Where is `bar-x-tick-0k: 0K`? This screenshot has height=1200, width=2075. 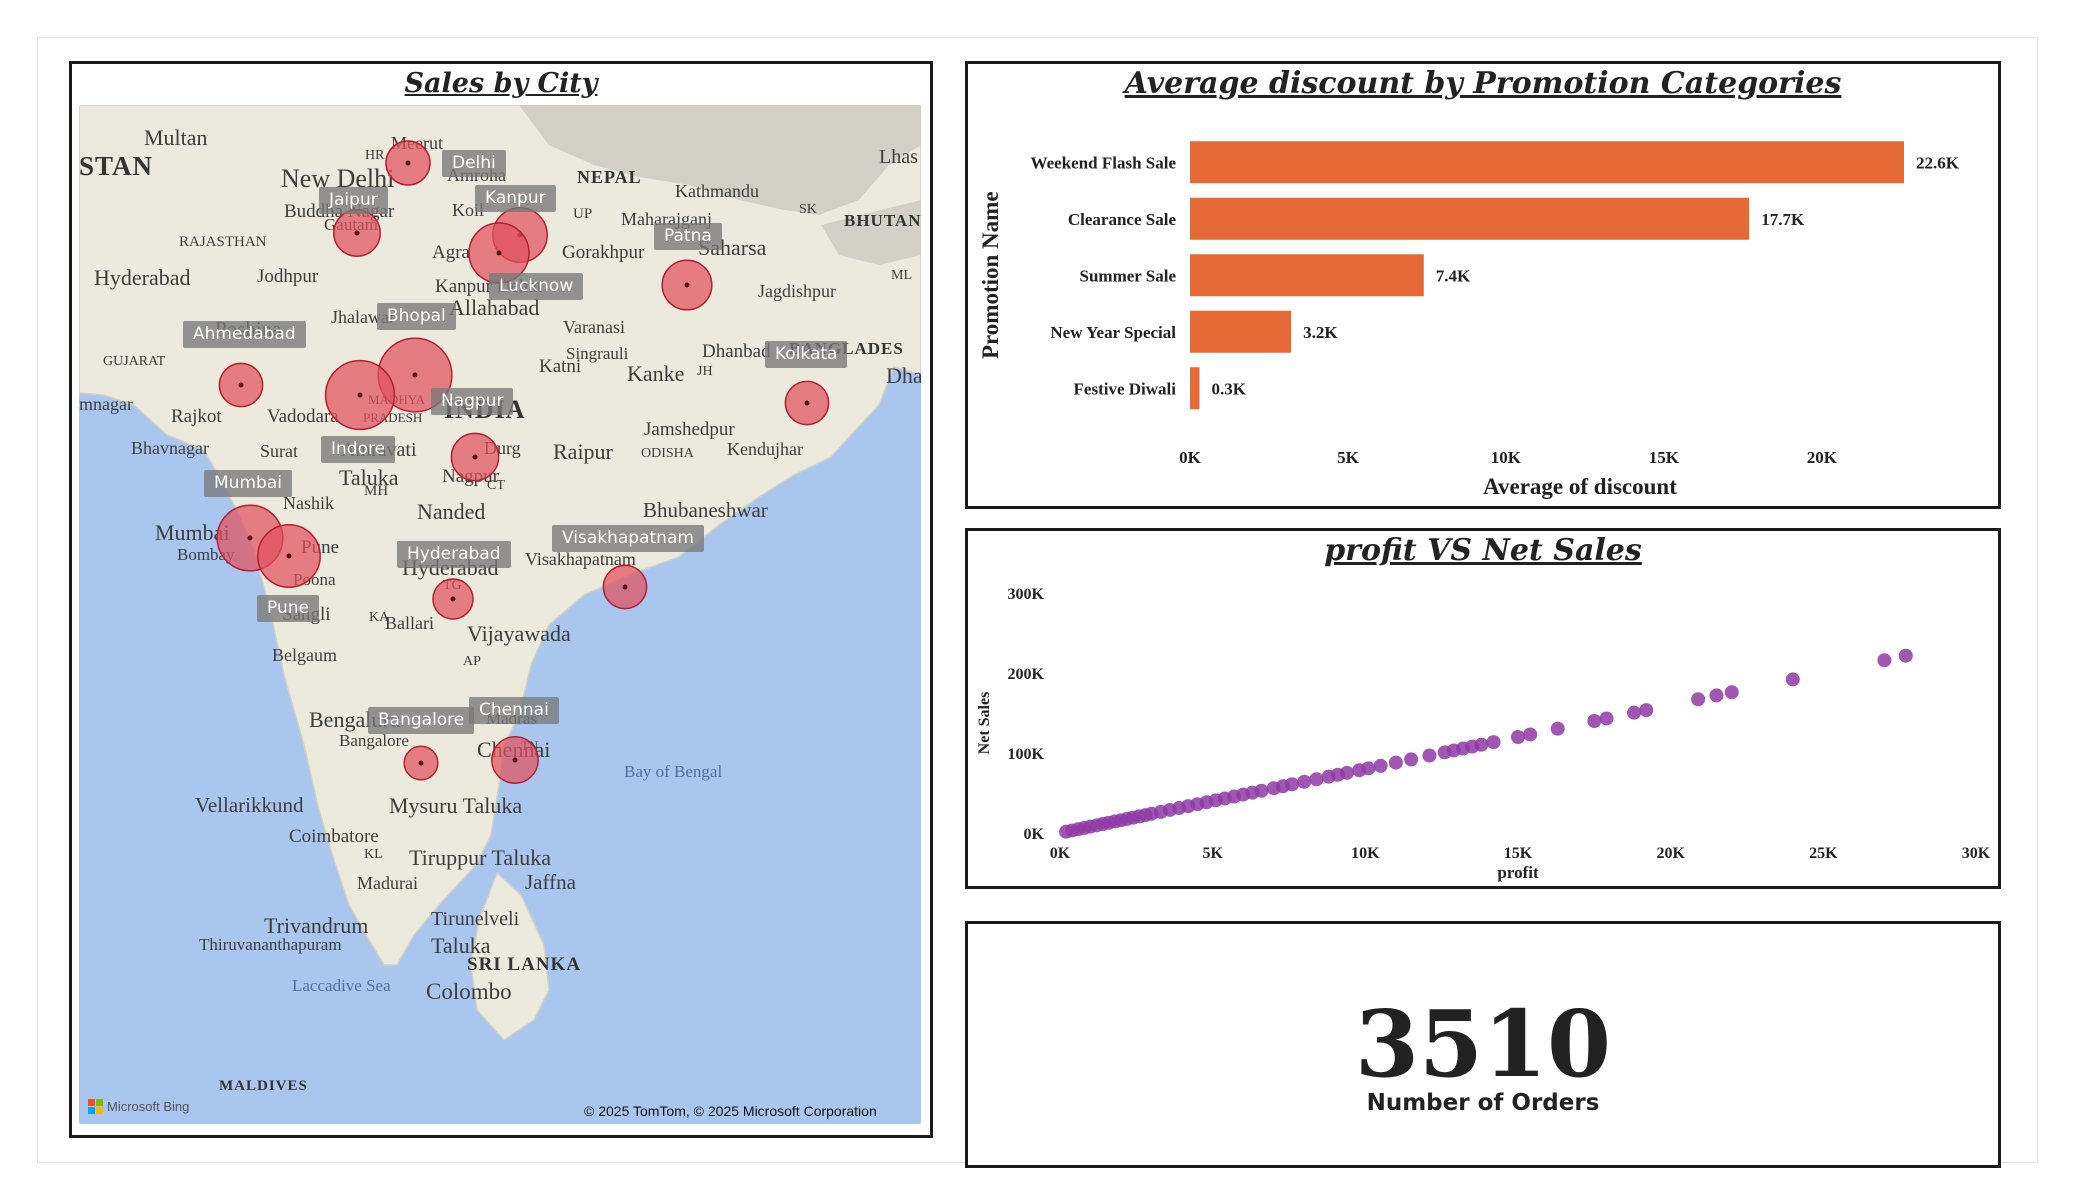
bar-x-tick-0k: 0K is located at coordinates (1190, 457).